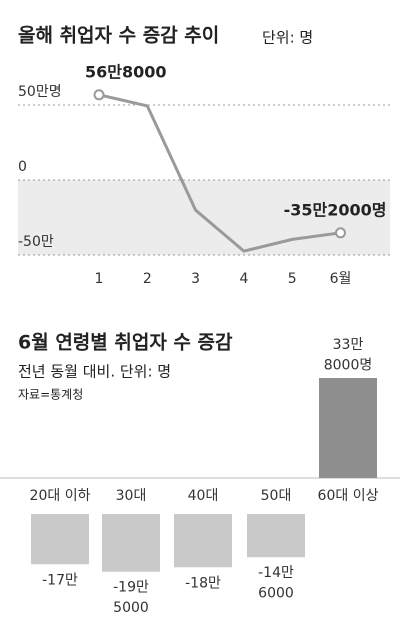 This screenshot has width=400, height=639. What do you see at coordinates (287, 38) in the screenshot?
I see `unit-note: 단위: 명` at bounding box center [287, 38].